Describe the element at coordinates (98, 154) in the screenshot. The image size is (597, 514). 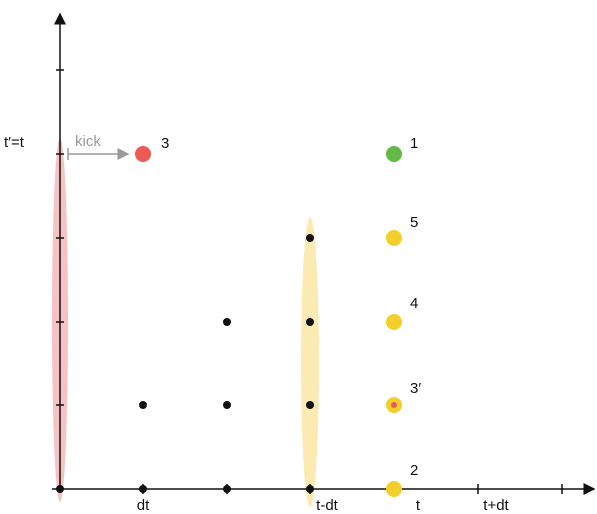
I see `kick-arrow` at that location.